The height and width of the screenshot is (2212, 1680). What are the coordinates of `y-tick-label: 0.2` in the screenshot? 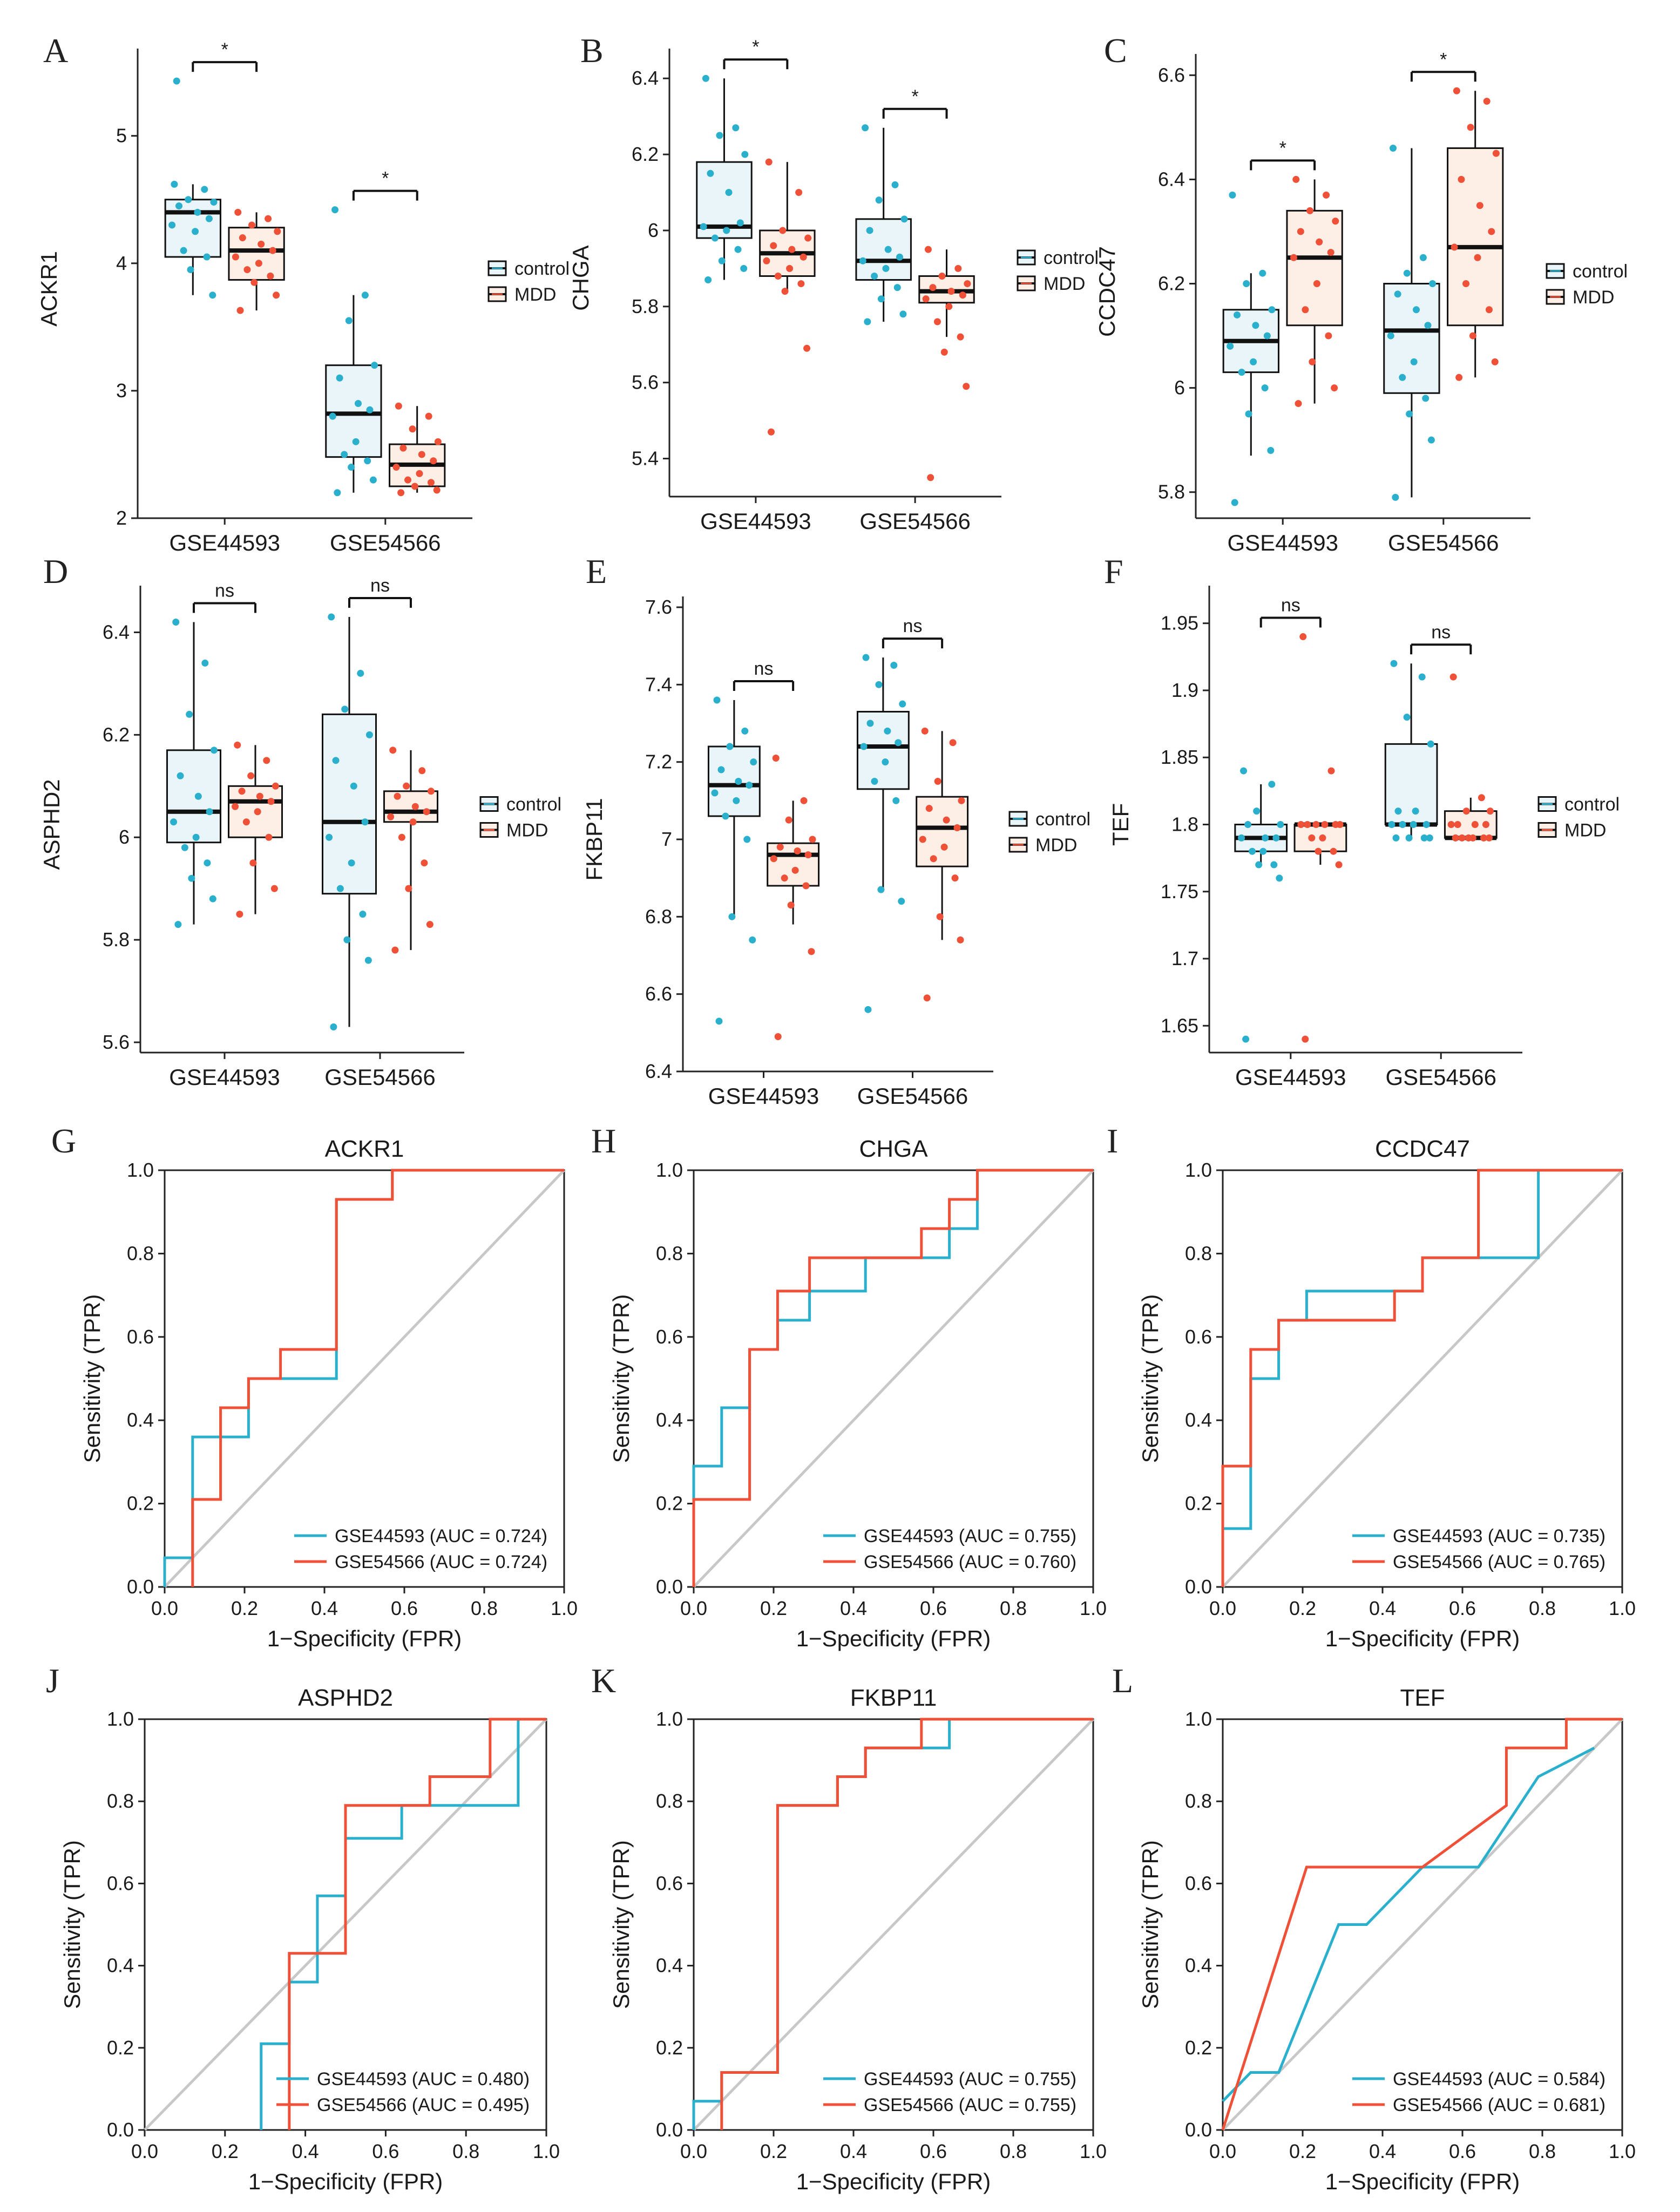 It's located at (669, 1503).